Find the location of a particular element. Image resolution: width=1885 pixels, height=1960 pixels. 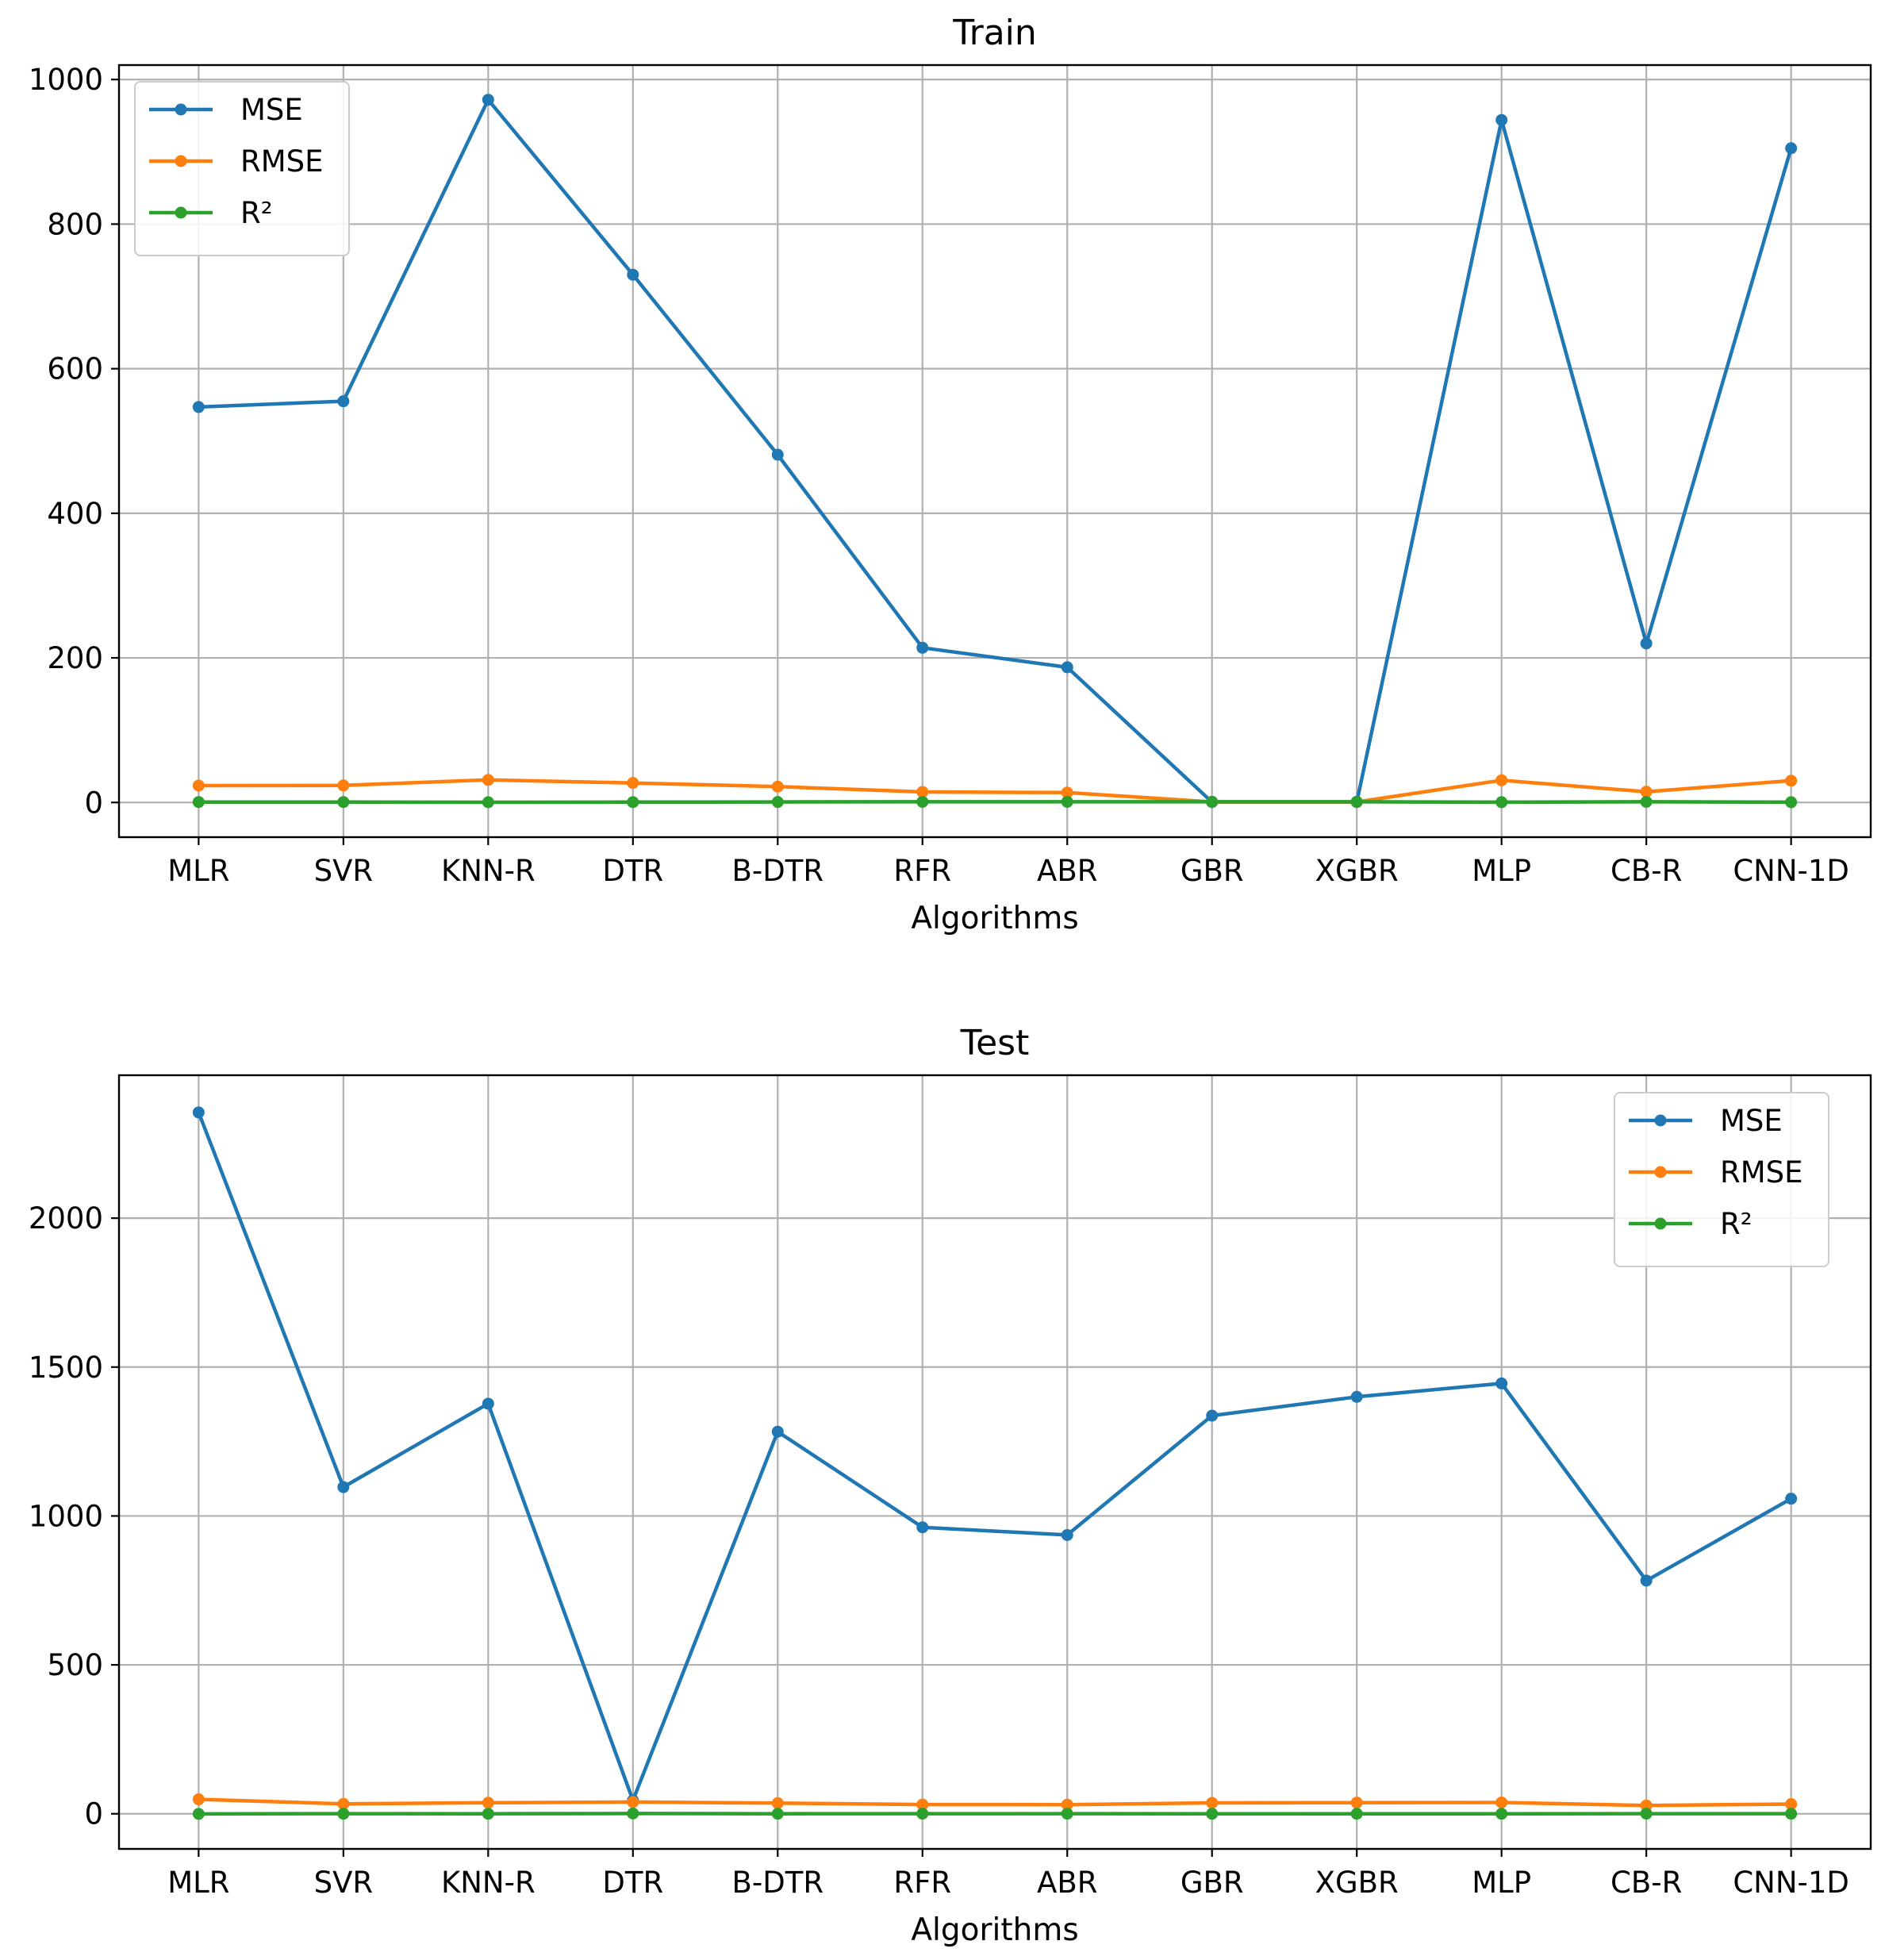

x-tick-label: B-DTR is located at coordinates (778, 871).